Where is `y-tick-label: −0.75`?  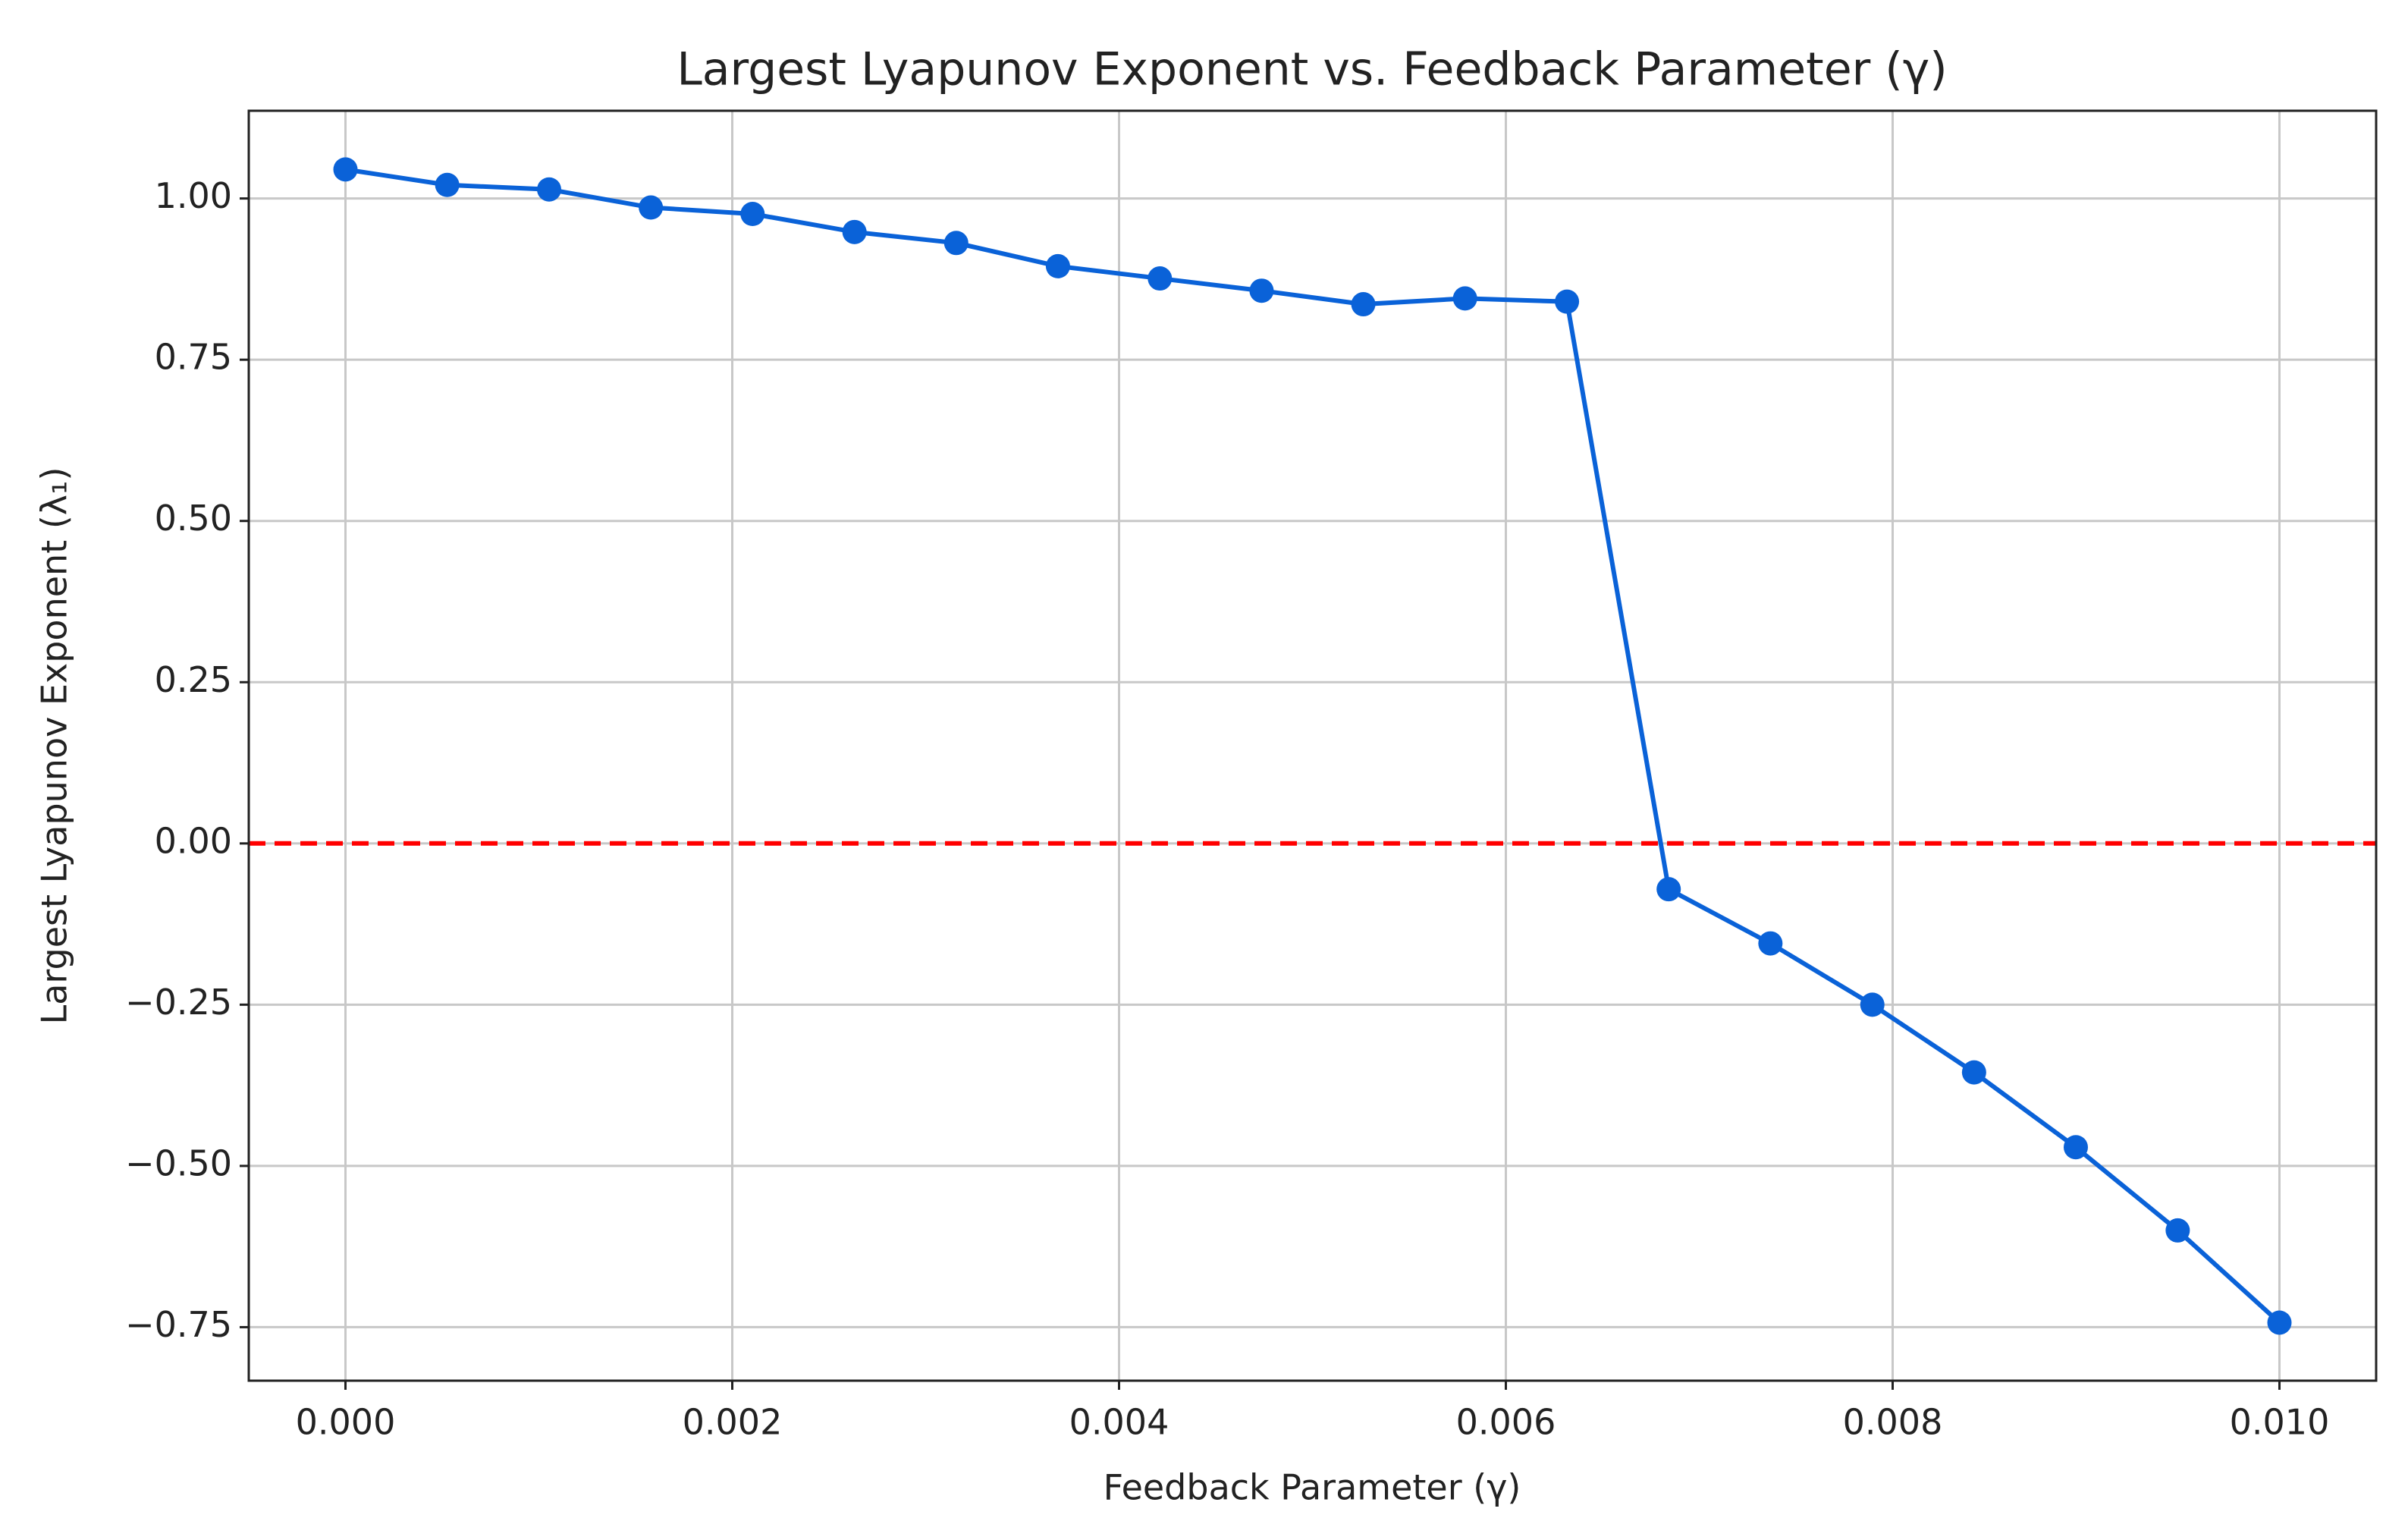
y-tick-label: −0.75 is located at coordinates (178, 1324).